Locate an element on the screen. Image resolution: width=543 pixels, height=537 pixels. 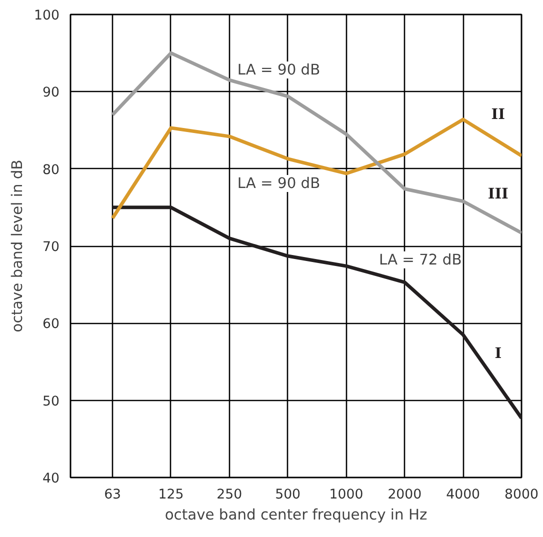
y-tick-label: 50 is located at coordinates (51, 402).